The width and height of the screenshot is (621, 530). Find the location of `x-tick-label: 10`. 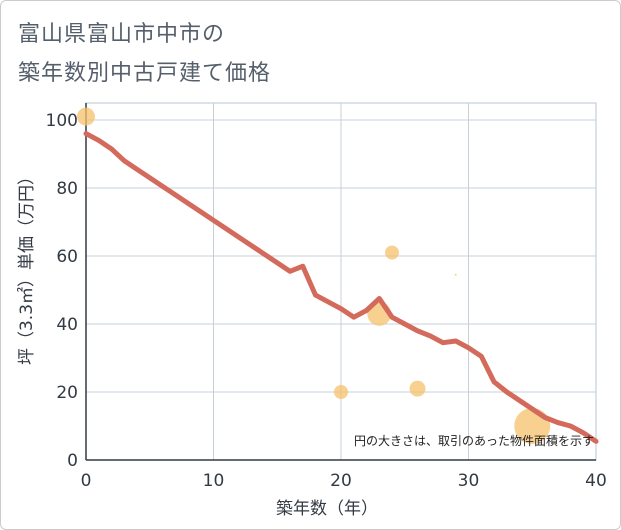

x-tick-label: 10 is located at coordinates (214, 481).